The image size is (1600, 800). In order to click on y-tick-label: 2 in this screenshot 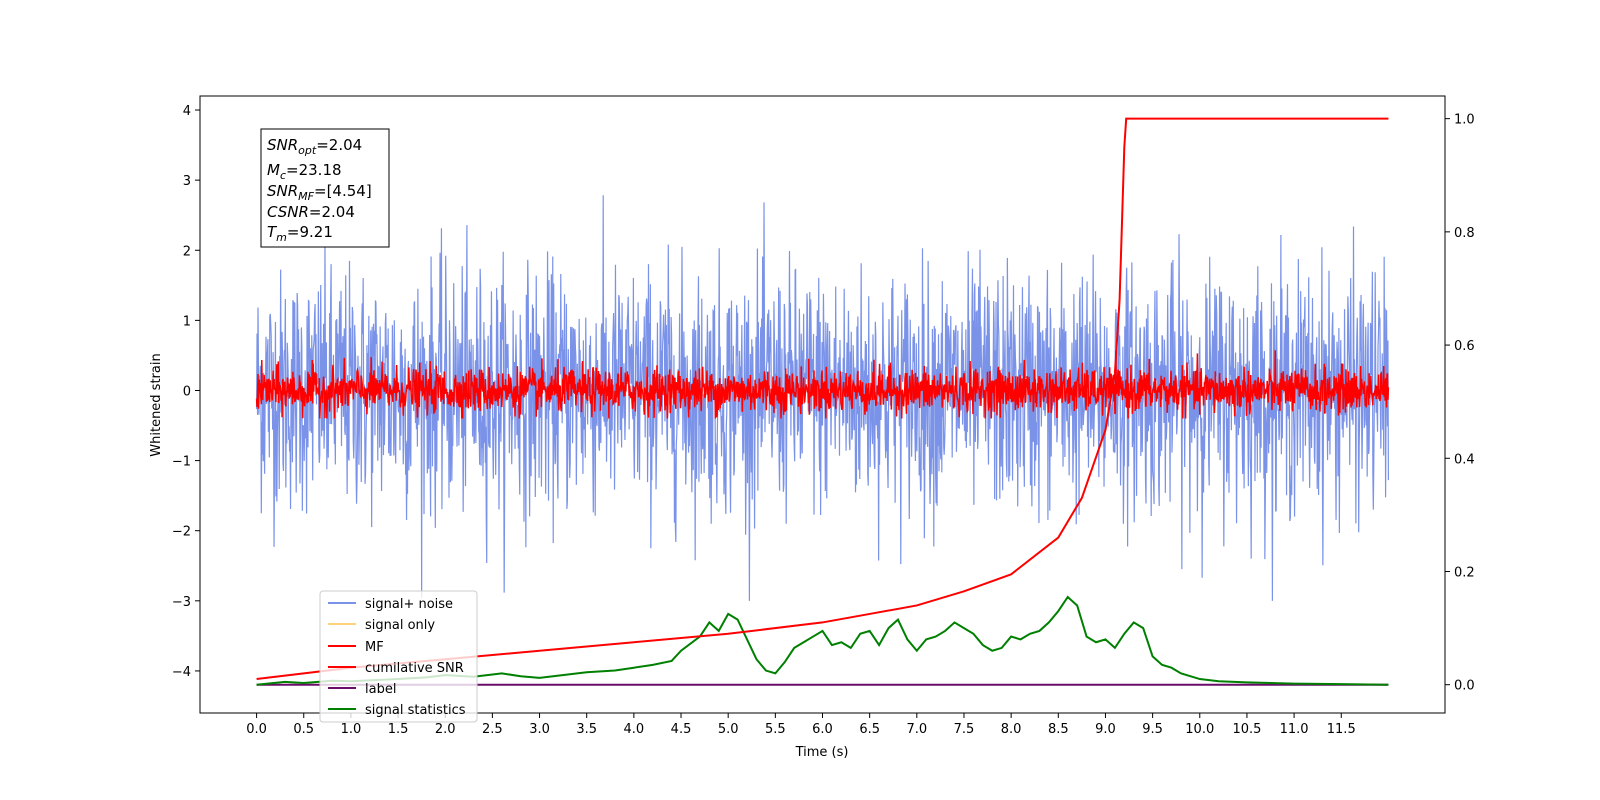, I will do `click(187, 251)`.